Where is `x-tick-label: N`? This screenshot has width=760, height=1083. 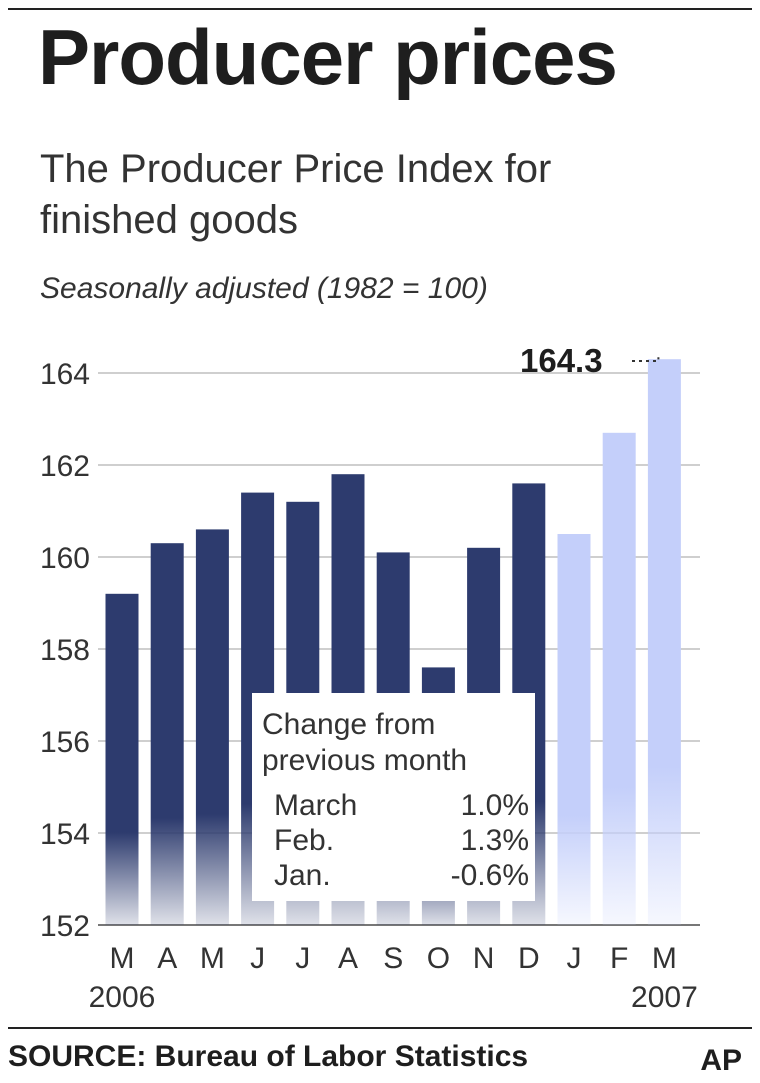 x-tick-label: N is located at coordinates (484, 958).